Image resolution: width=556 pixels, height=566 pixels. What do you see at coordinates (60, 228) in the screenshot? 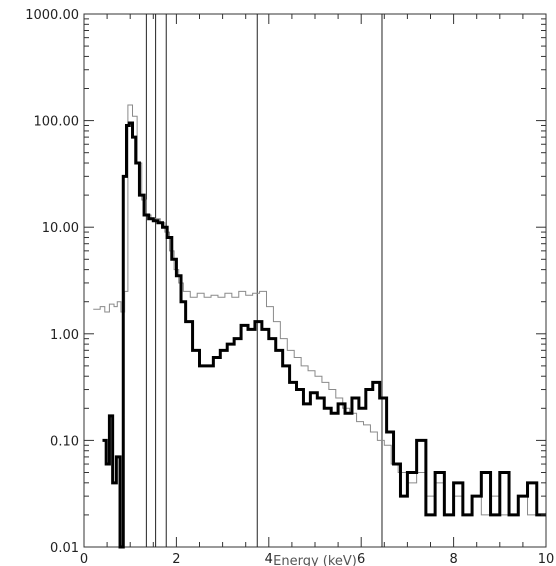
I see `y-tick-label: 10.00` at bounding box center [60, 228].